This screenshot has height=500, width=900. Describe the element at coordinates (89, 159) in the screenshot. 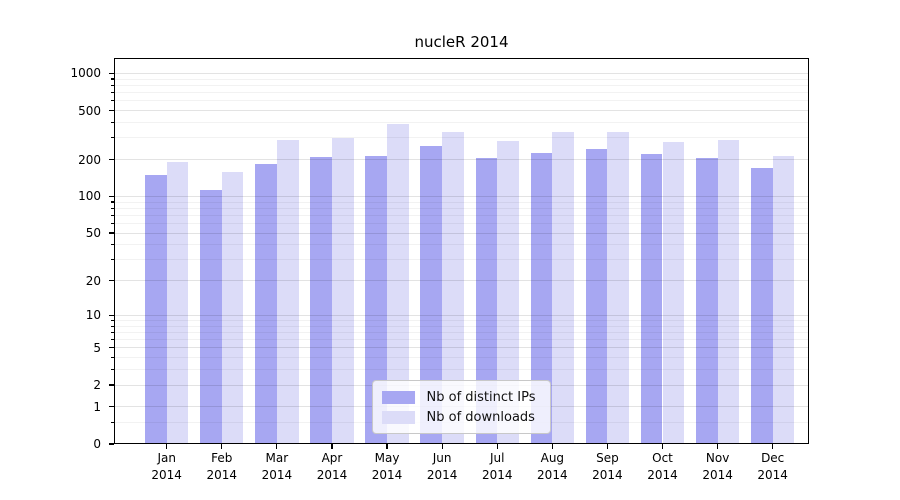

I see `y-axis-label: 200` at that location.